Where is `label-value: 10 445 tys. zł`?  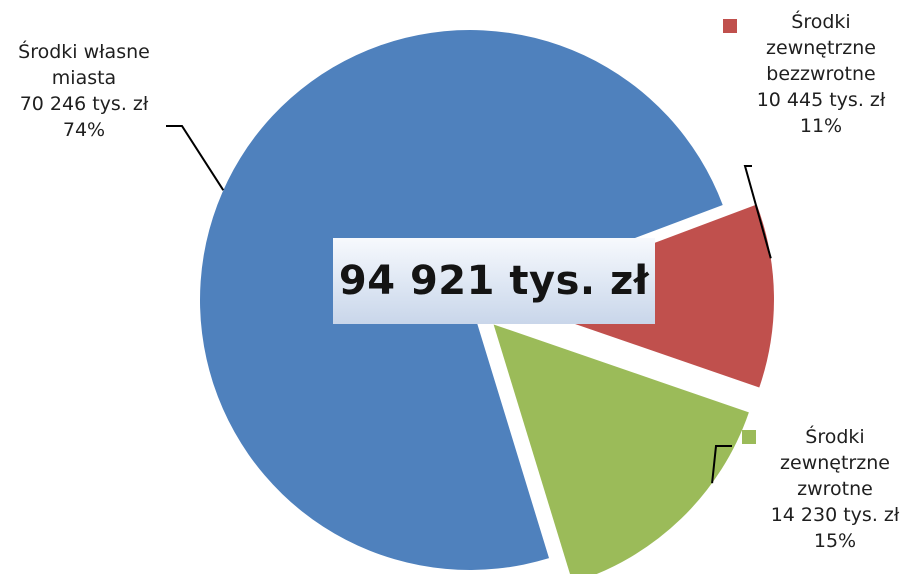 label-value: 10 445 tys. zł is located at coordinates (821, 100).